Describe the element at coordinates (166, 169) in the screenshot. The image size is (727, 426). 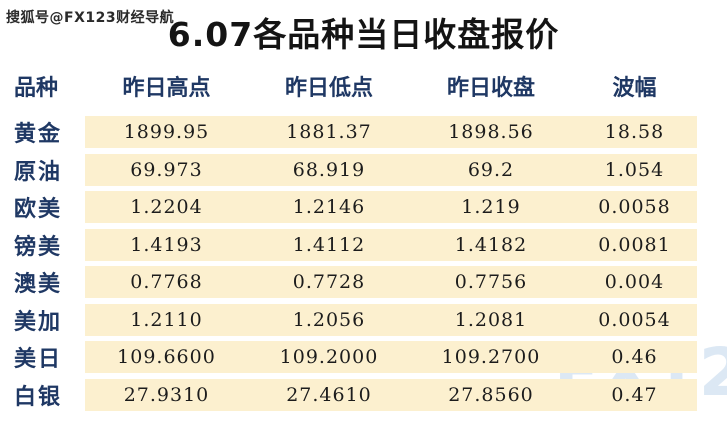
I see `cell-high: 69.973` at that location.